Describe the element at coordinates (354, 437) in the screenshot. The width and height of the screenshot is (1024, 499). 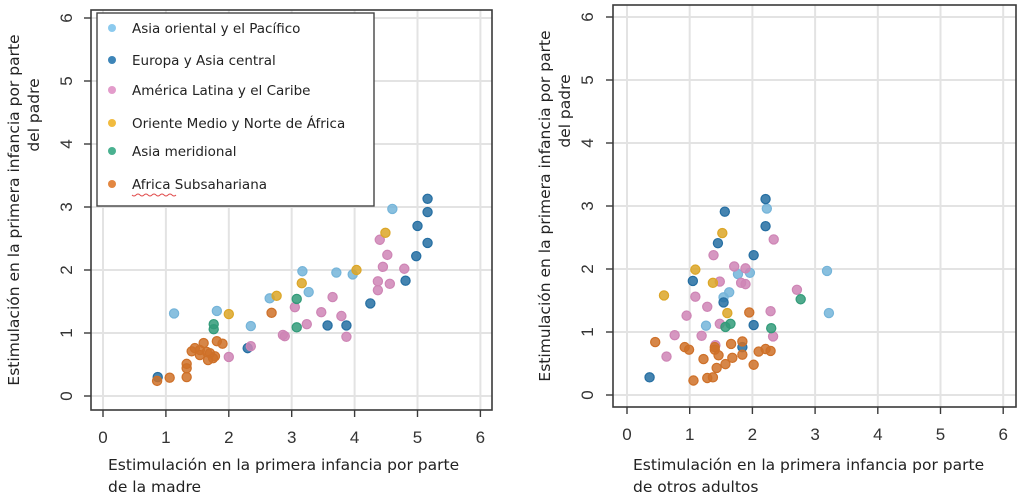
I see `x-tick-label: 4` at that location.